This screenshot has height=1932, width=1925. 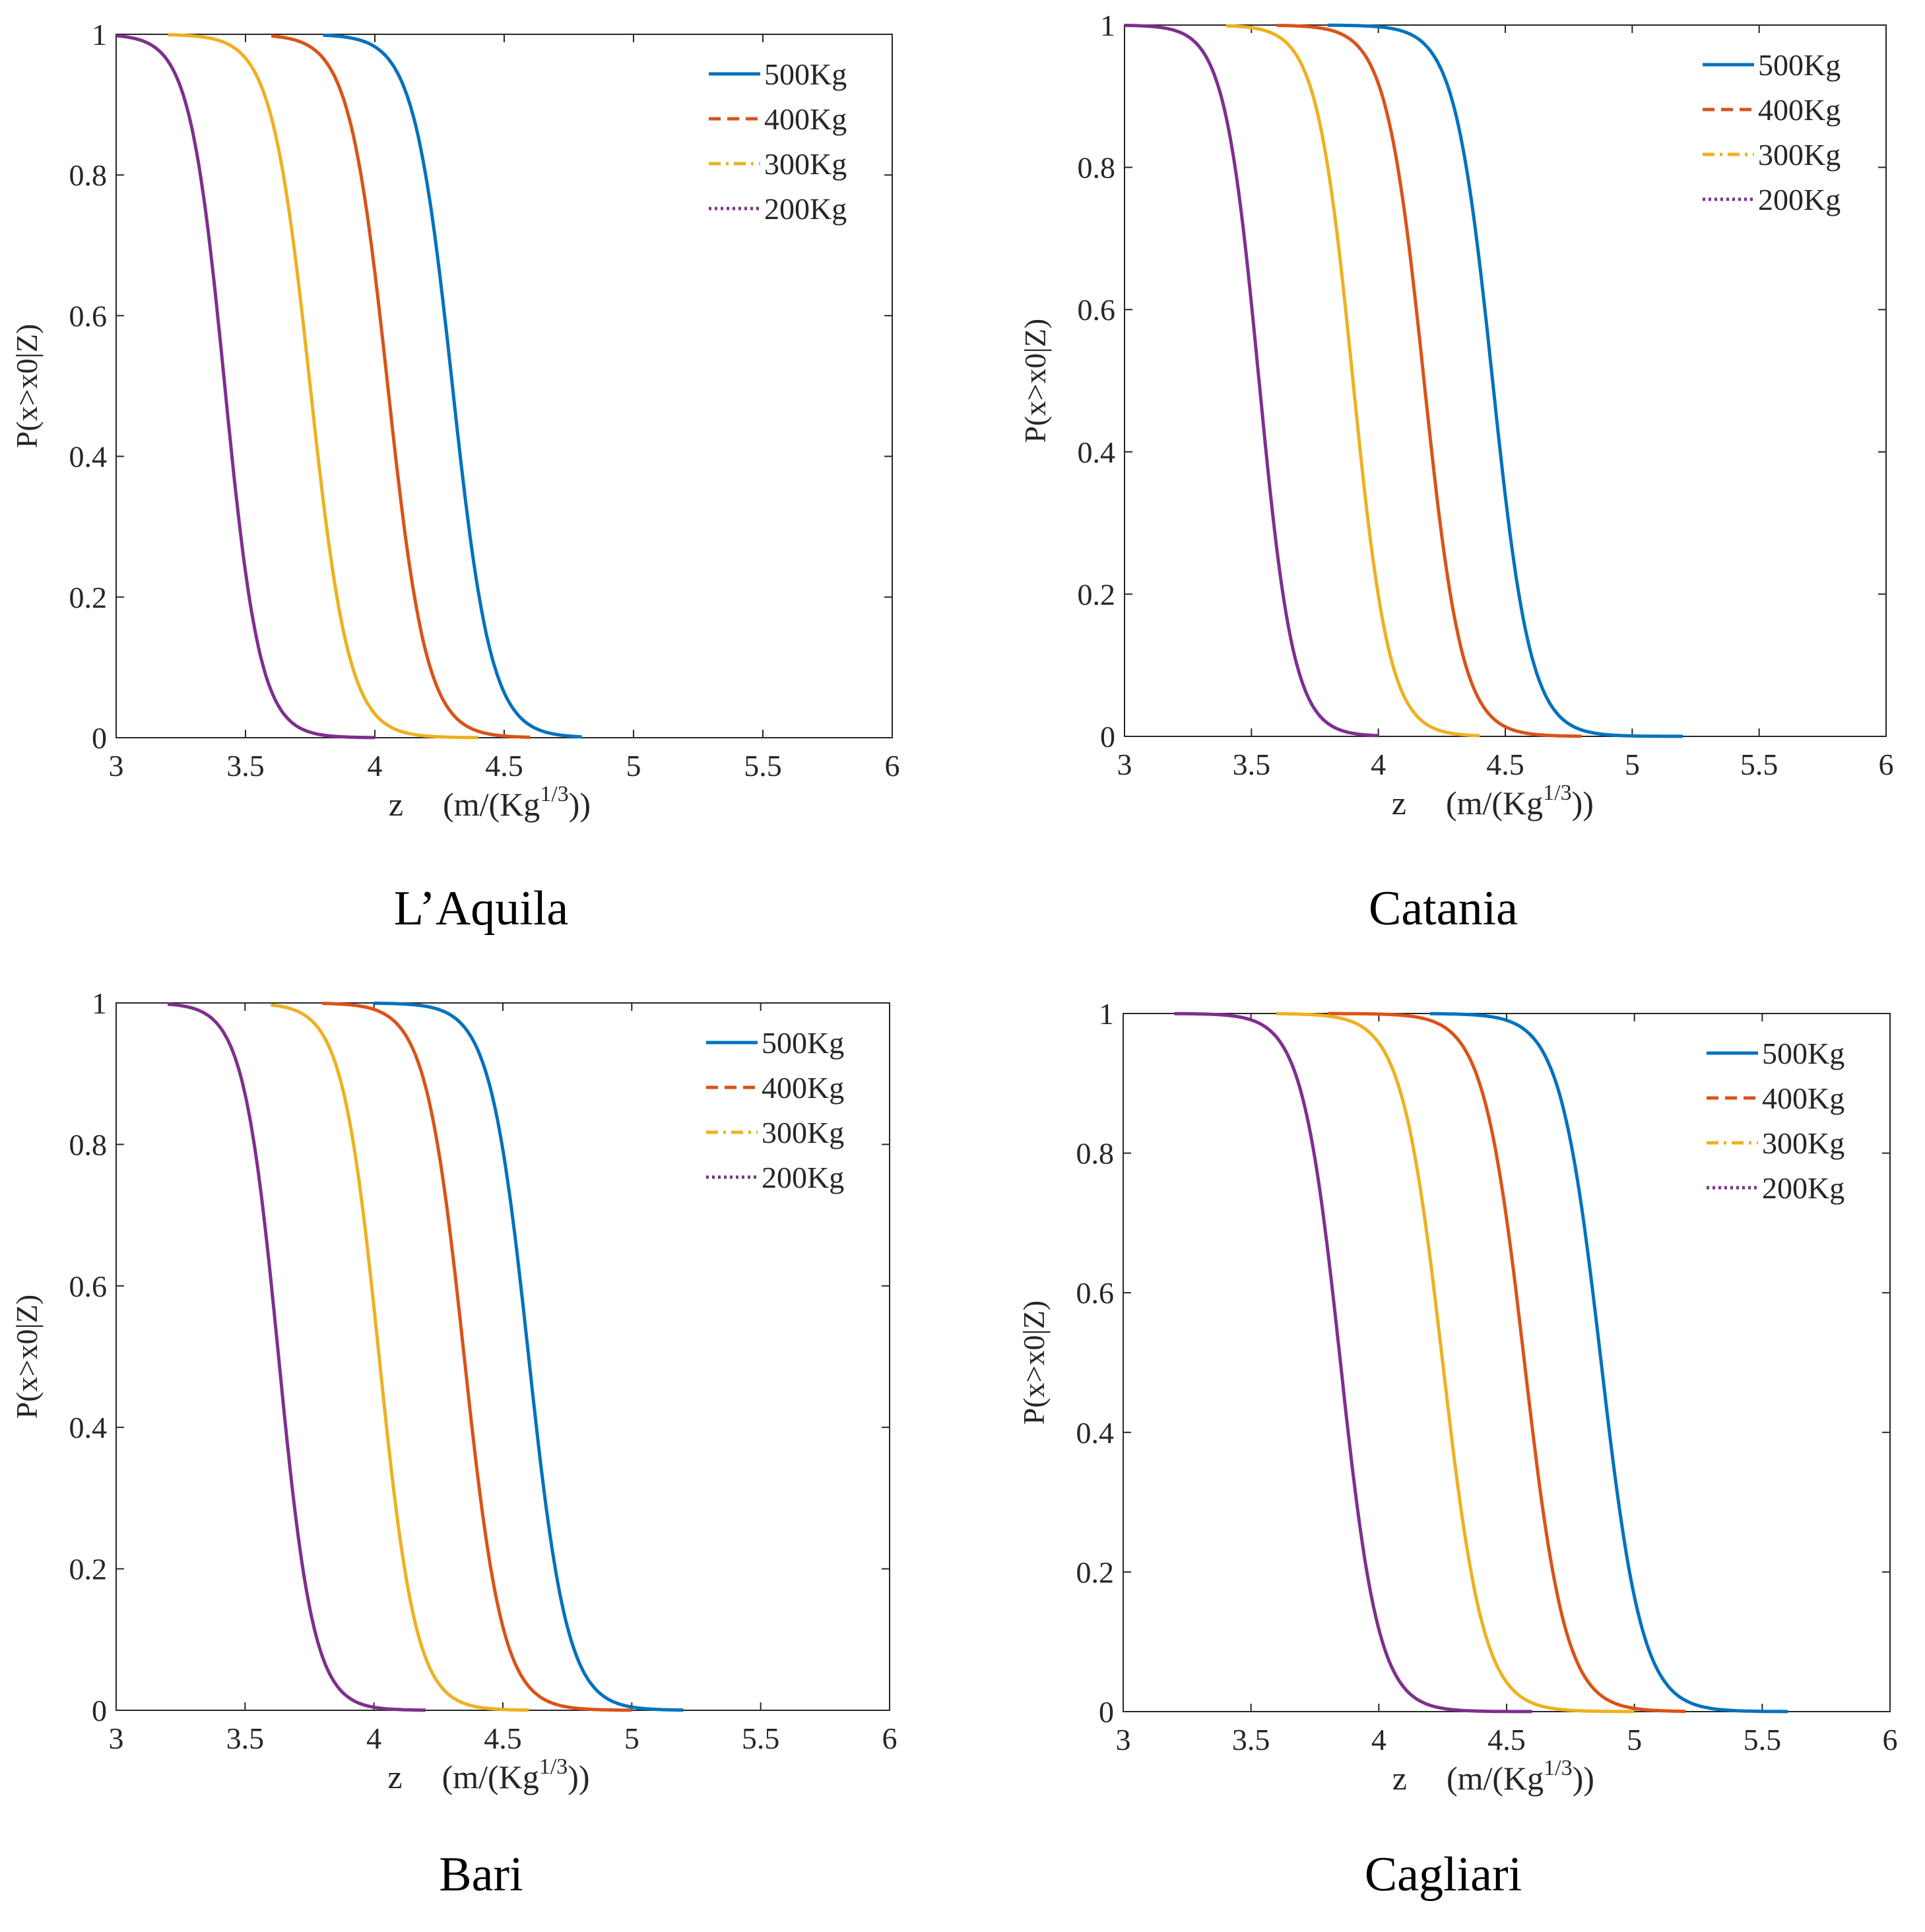 I want to click on chart-caption: L’Aquila, so click(x=481, y=909).